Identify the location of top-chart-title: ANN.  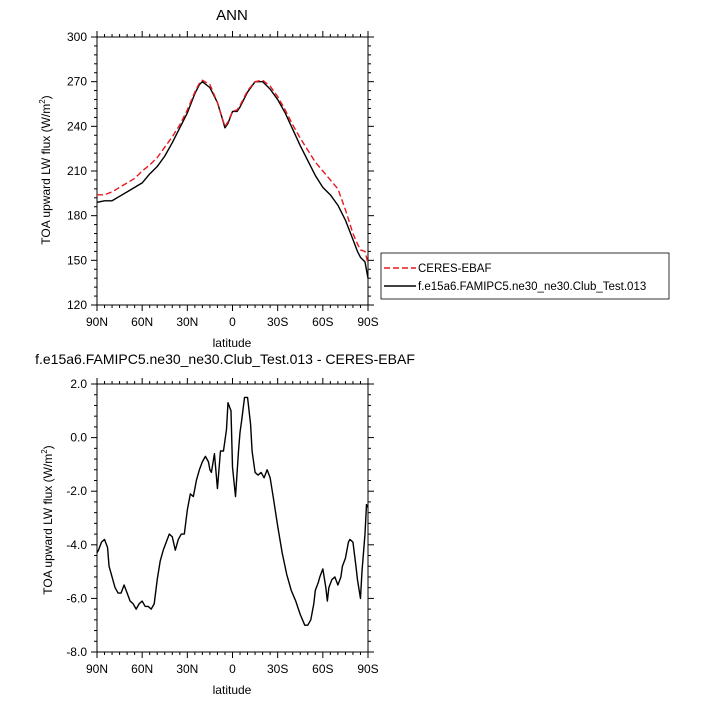
(232, 15).